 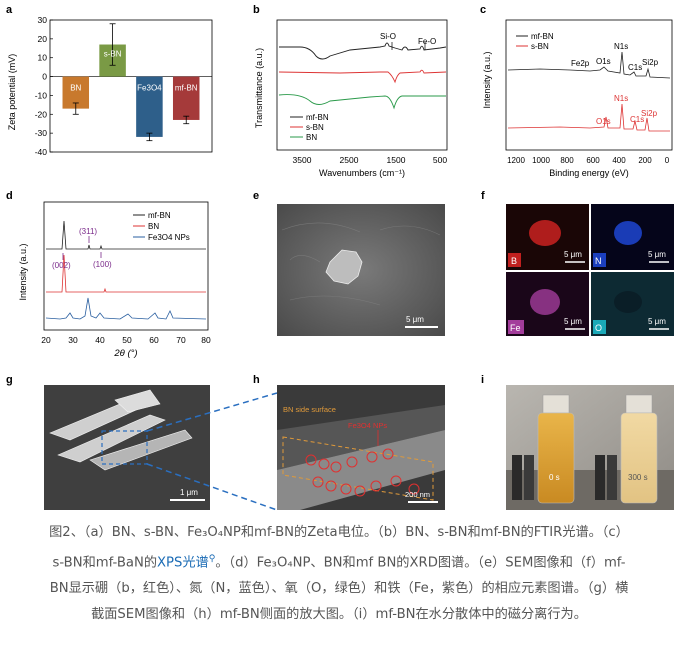 I want to click on xps-s-bn-line, so click(x=588, y=117).